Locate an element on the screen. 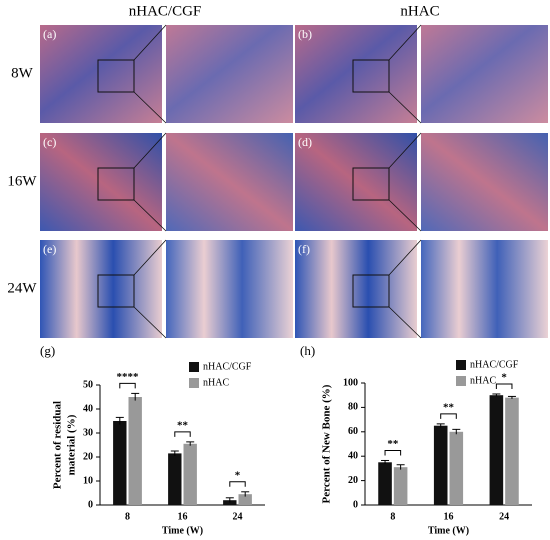 Image resolution: width=550 pixels, height=540 pixels. panel-label: (e) is located at coordinates (49, 249).